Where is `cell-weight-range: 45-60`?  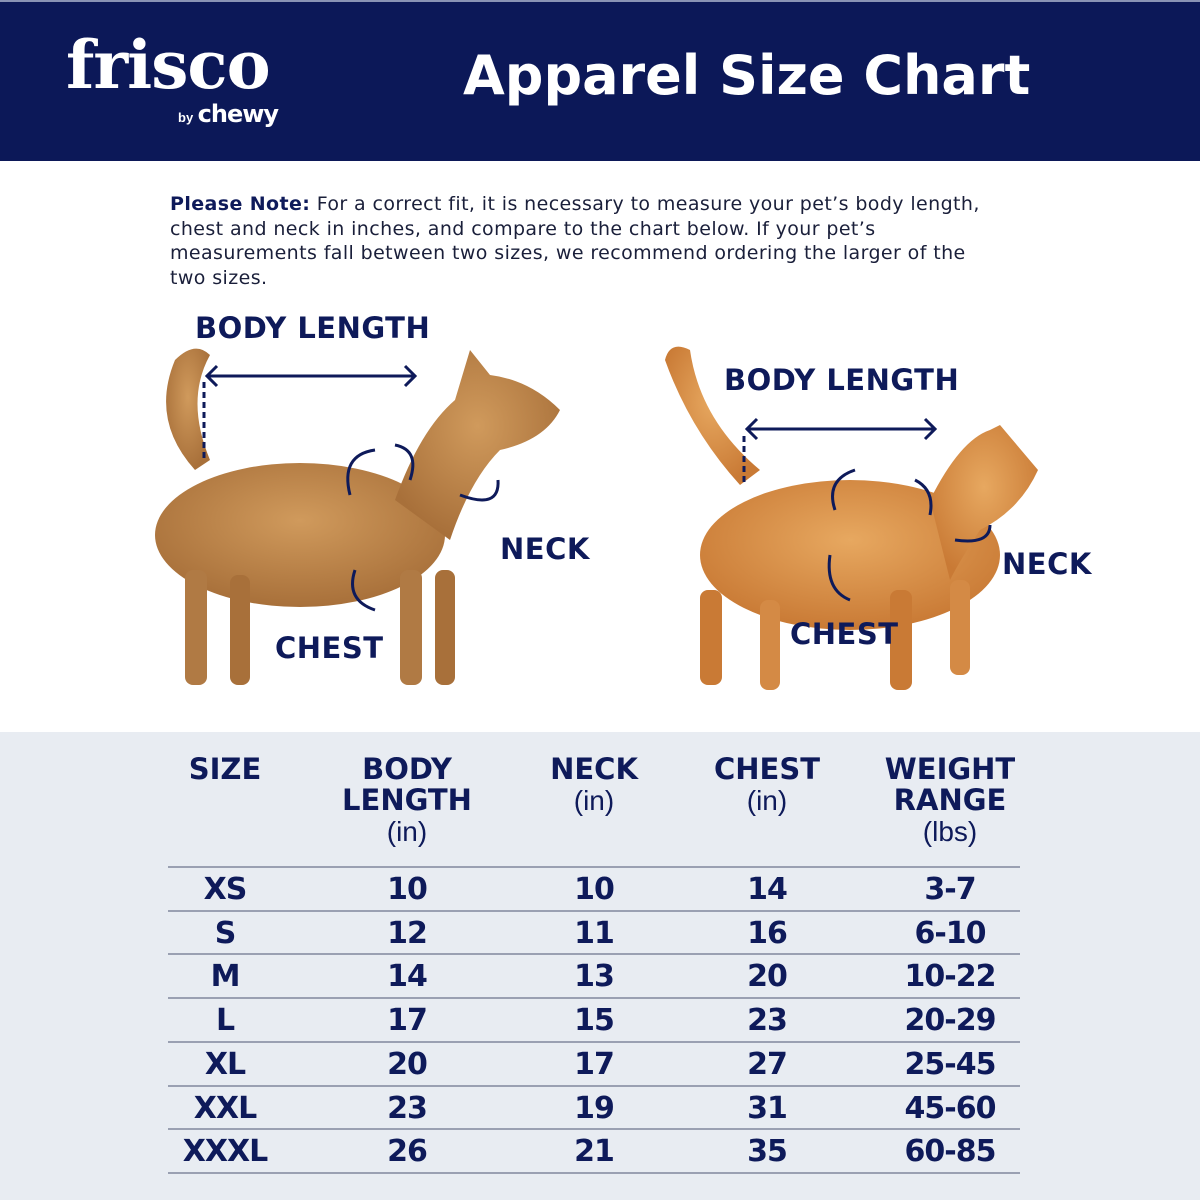 cell-weight-range: 45-60 is located at coordinates (950, 1108).